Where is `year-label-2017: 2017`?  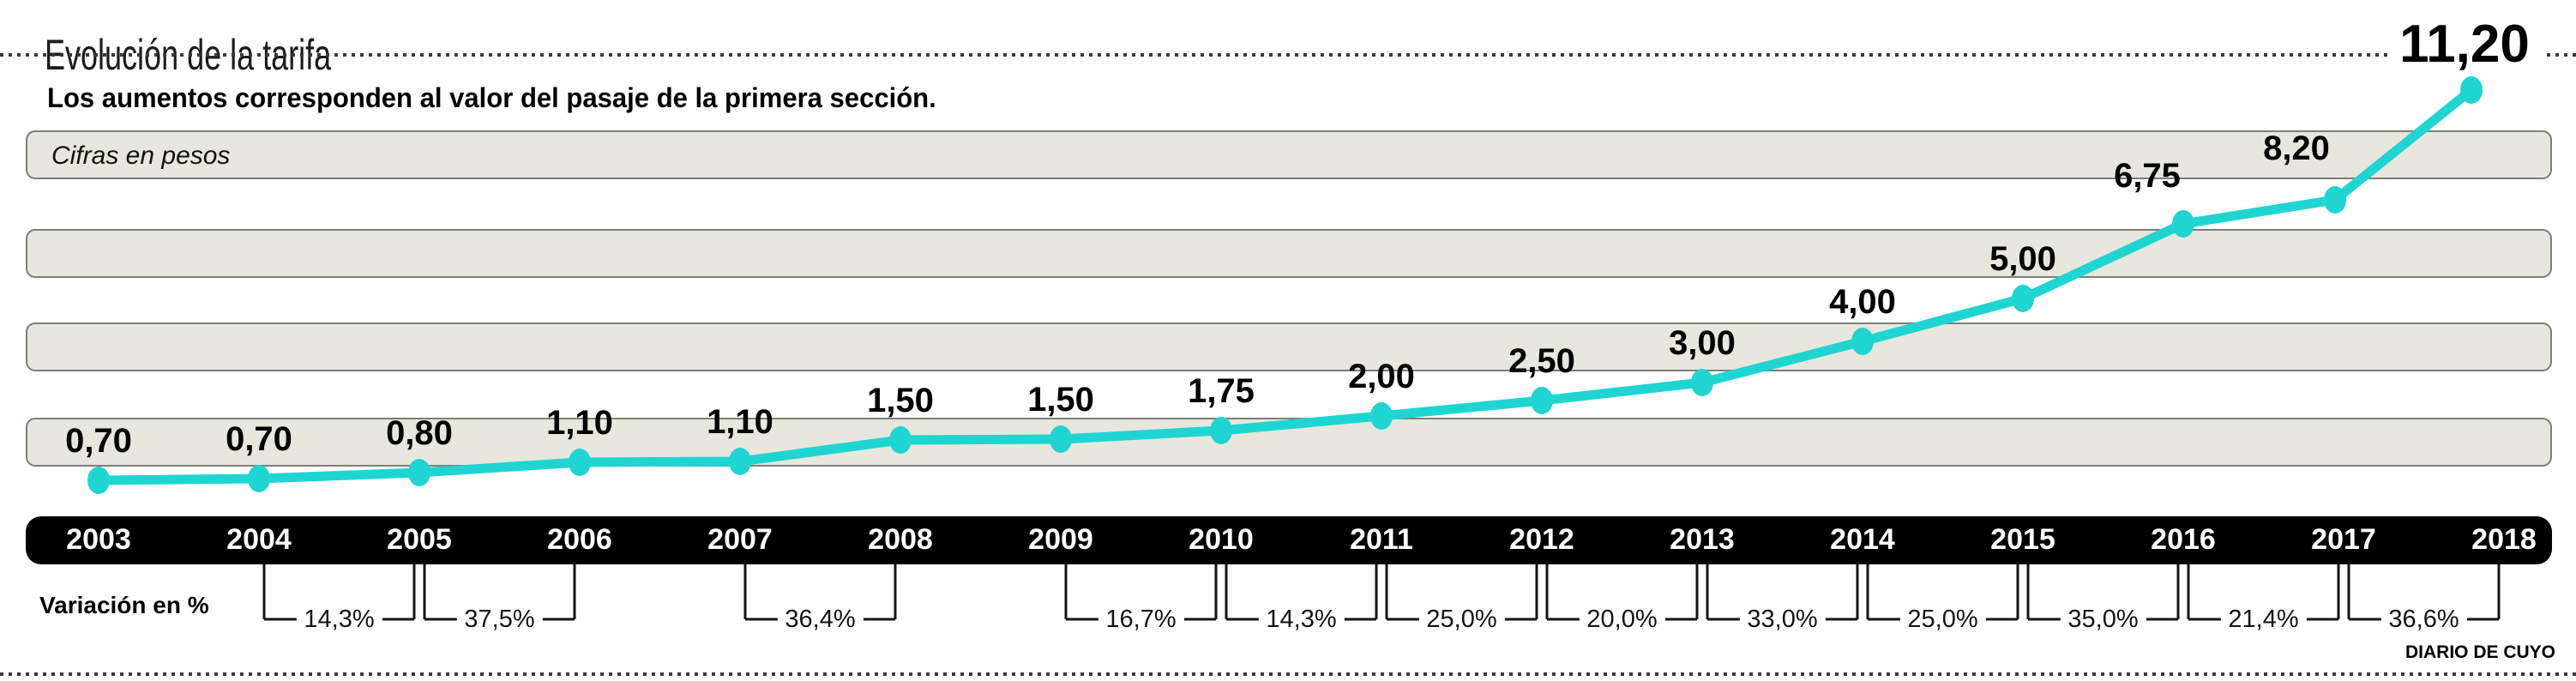 year-label-2017: 2017 is located at coordinates (2343, 539).